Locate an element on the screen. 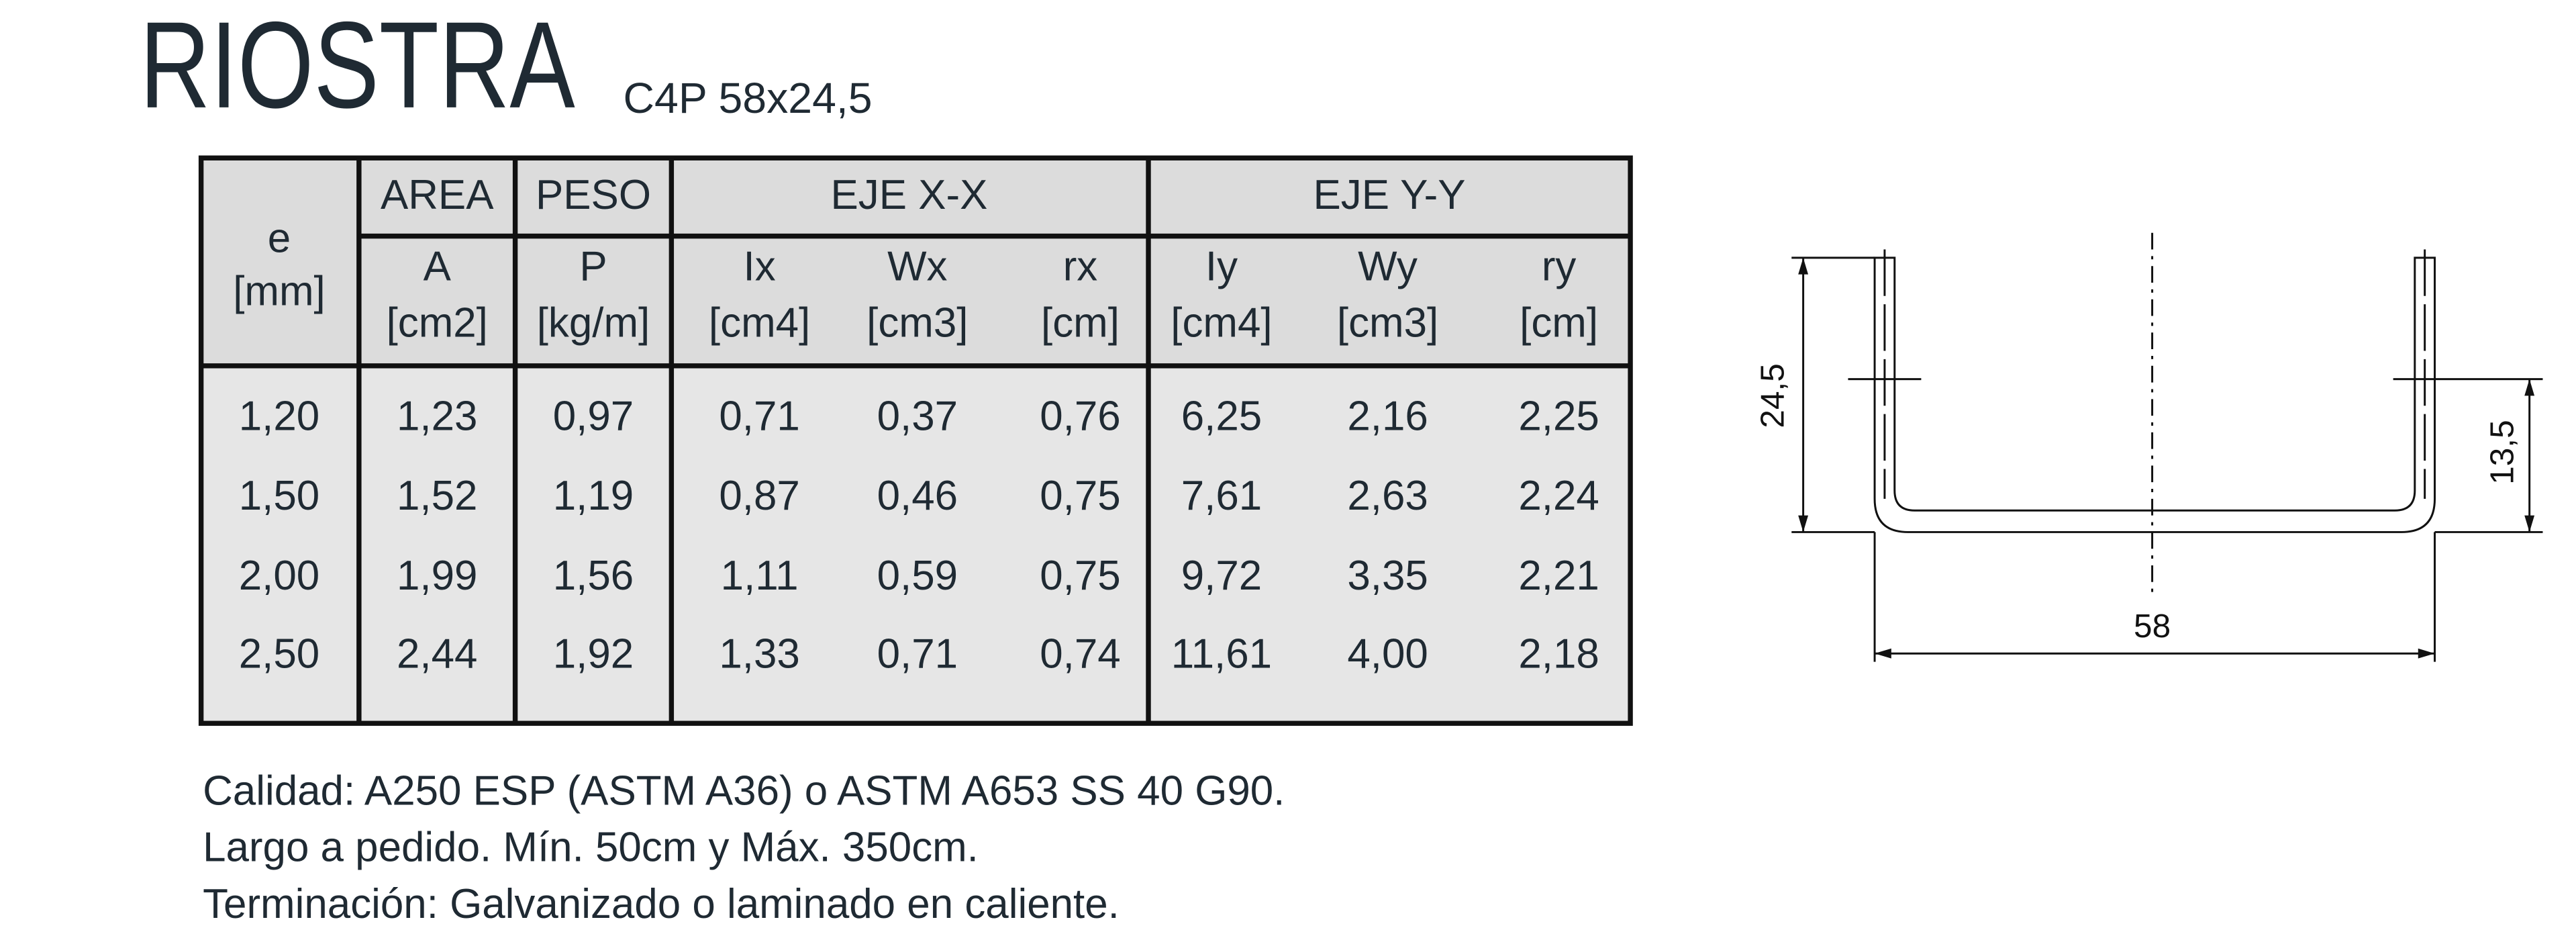  group-header: AREA is located at coordinates (437, 195).